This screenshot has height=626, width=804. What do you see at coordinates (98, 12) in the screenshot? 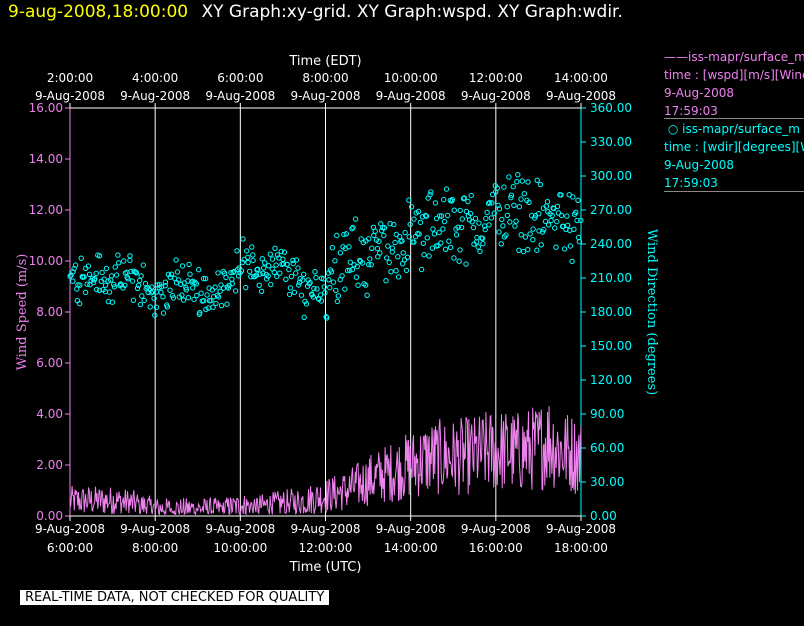
I see `header-timestamp: 9-aug-2008,18:00:00` at bounding box center [98, 12].